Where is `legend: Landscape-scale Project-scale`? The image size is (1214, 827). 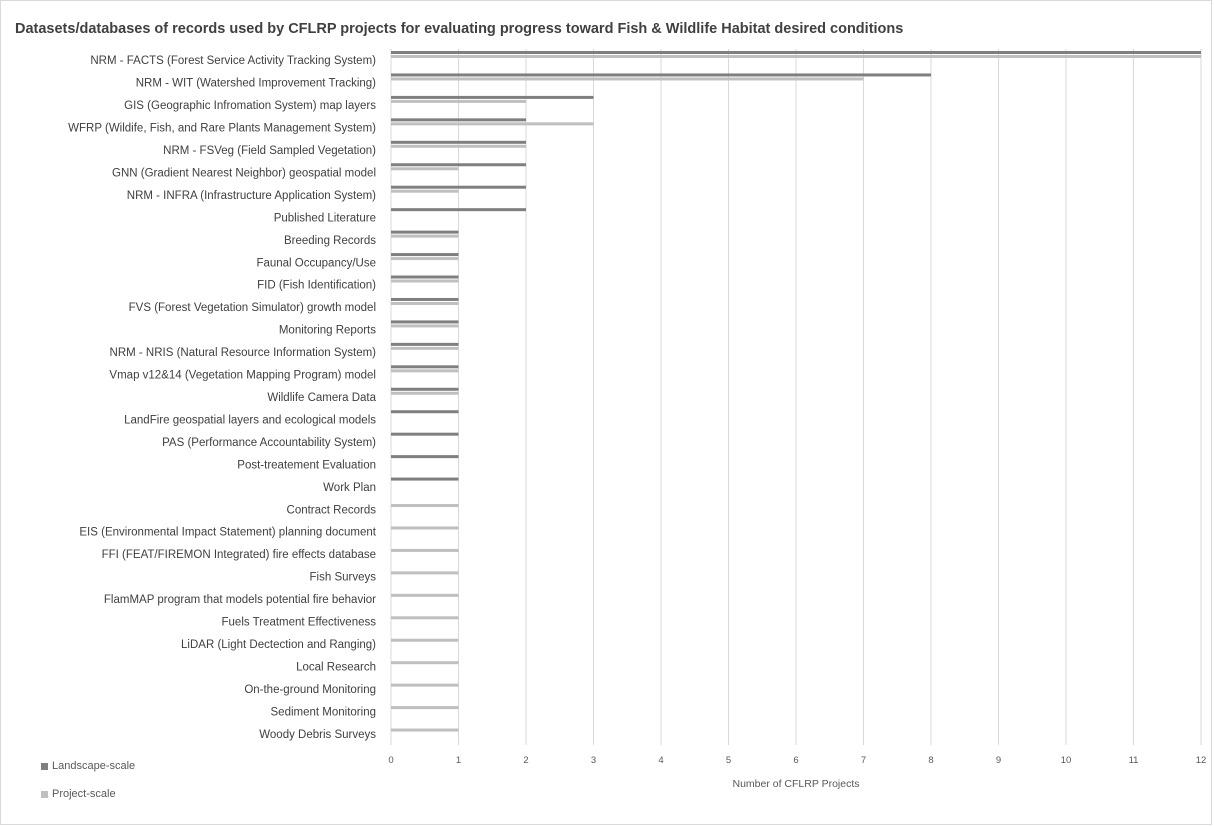
legend: Landscape-scale Project-scale is located at coordinates (88, 787).